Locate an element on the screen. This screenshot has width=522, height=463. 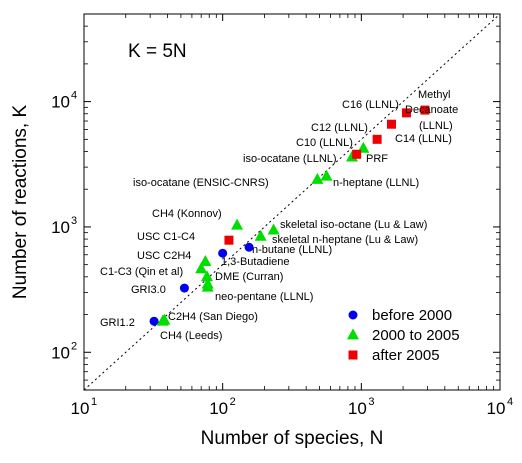
point-label: iso-ocatane (ENSIC-CNRS) is located at coordinates (201, 183).